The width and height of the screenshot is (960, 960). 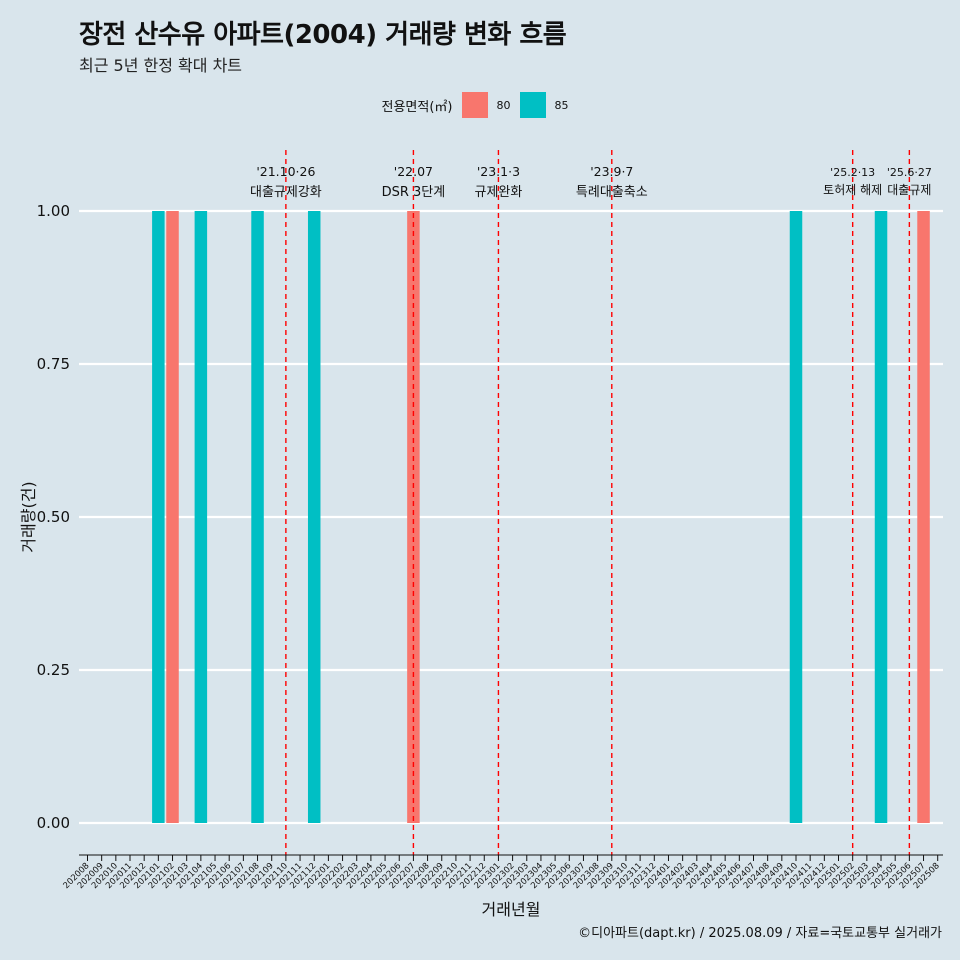 I want to click on event-date-label: '25.2·13, so click(x=852, y=172).